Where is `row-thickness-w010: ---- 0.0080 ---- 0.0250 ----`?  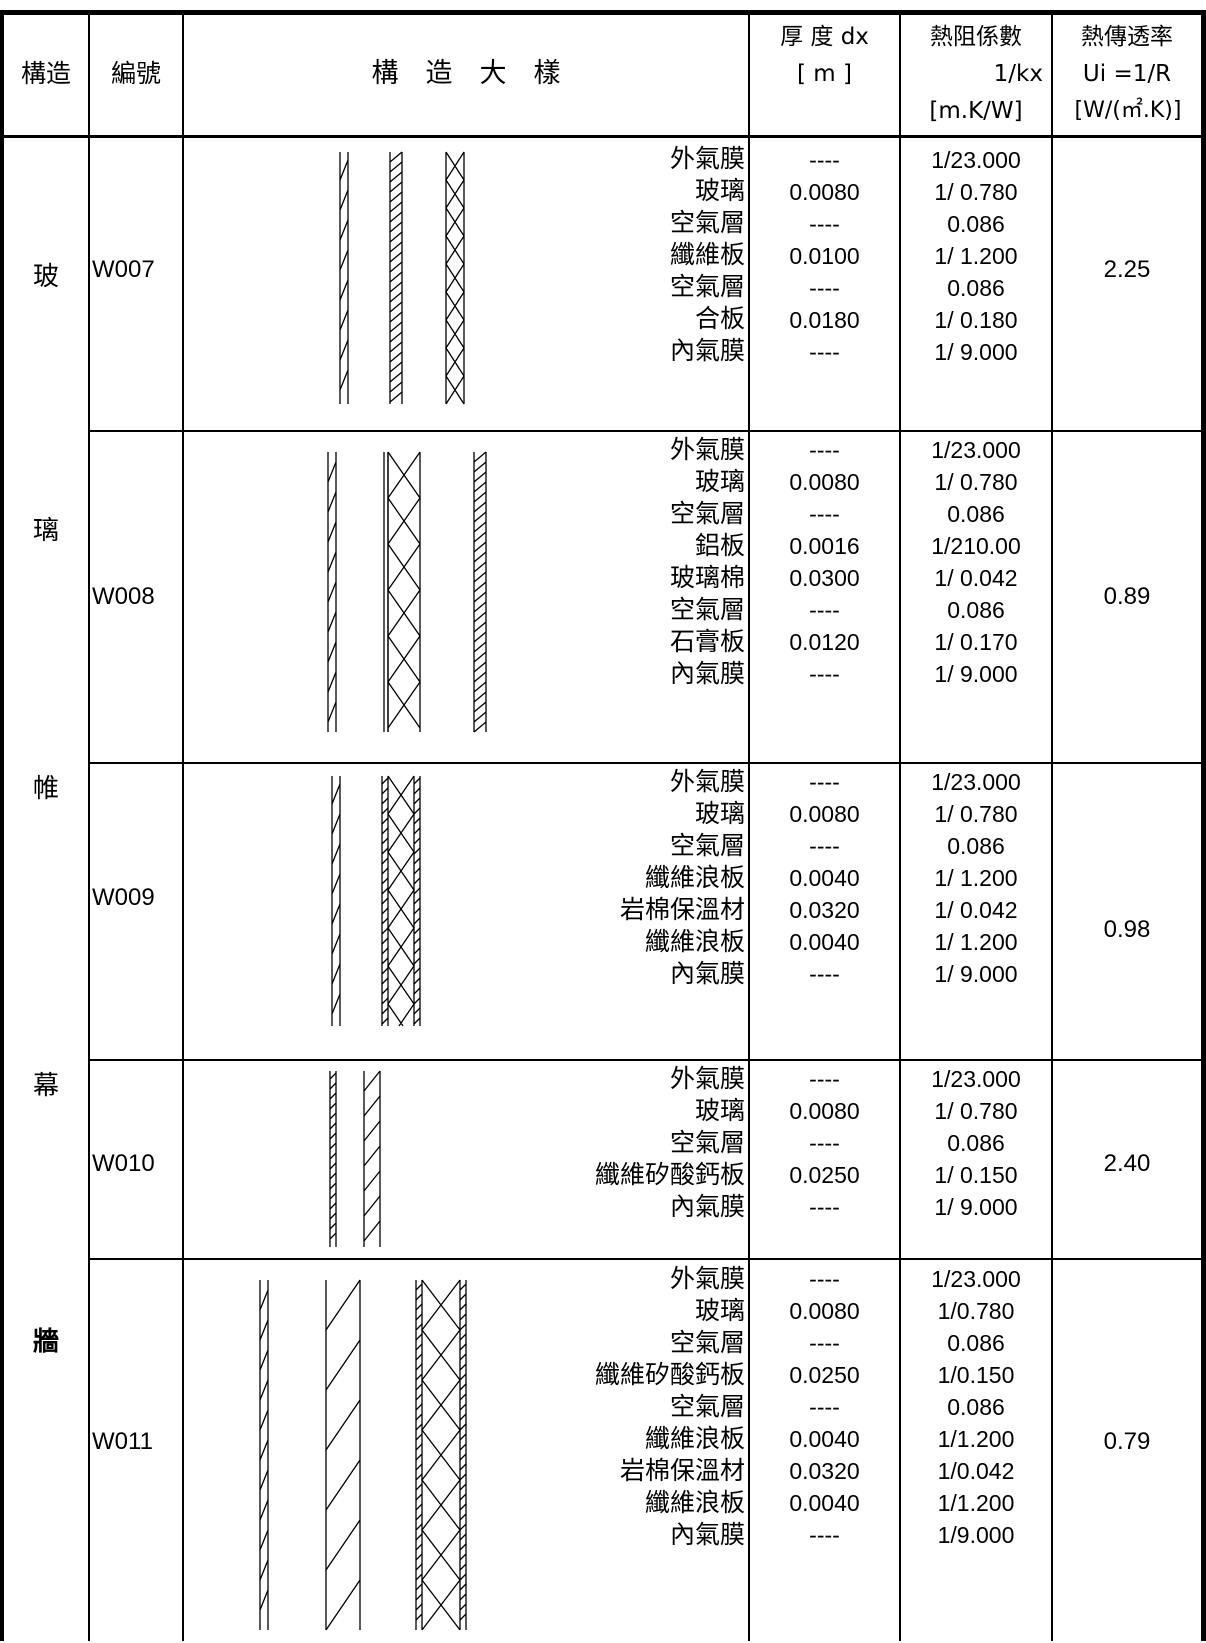 row-thickness-w010: ---- 0.0080 ---- 0.0250 ---- is located at coordinates (824, 1143).